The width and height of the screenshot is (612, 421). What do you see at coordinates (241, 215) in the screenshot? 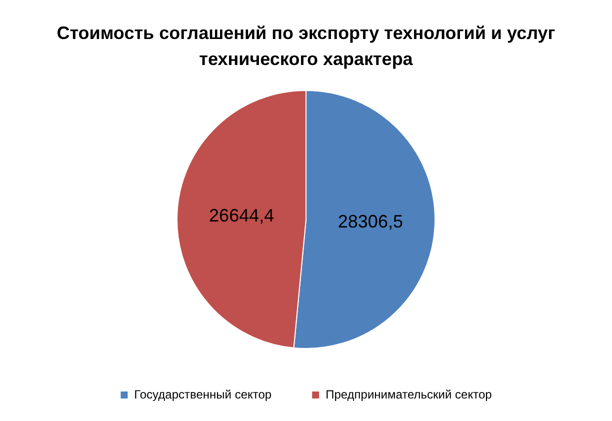
I see `data-label: 26644,4` at bounding box center [241, 215].